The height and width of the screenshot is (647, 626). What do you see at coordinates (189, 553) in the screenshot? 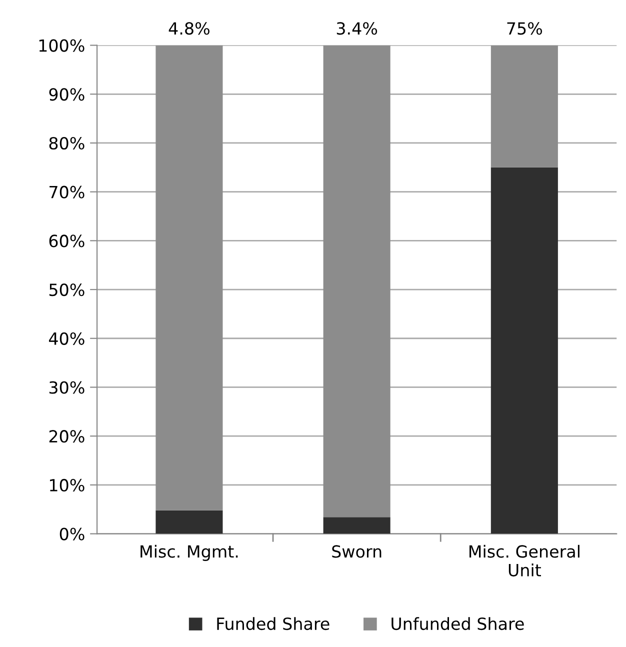
I see `x-tick-label: Misc. Mgmt.` at bounding box center [189, 553].